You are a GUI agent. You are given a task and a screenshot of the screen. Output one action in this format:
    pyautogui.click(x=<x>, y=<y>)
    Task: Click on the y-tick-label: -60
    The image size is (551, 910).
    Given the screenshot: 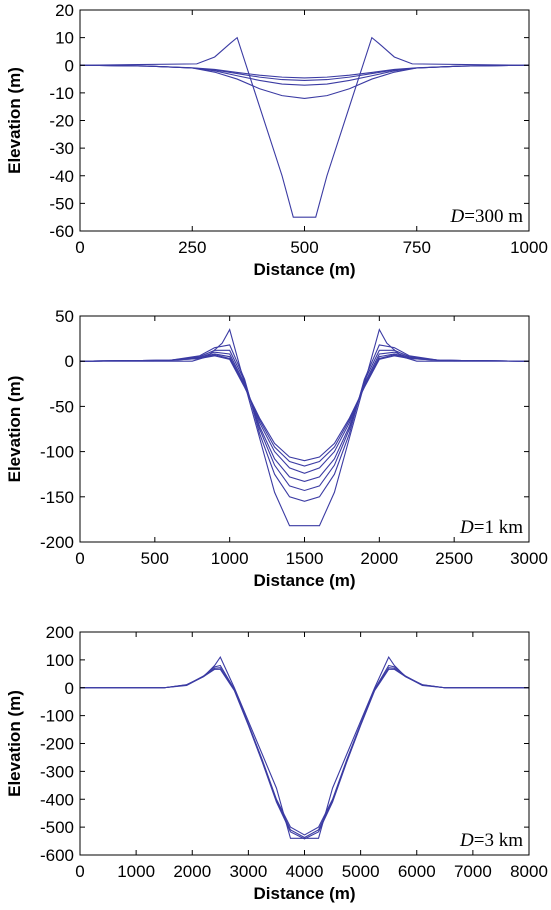 What is the action you would take?
    pyautogui.click(x=61, y=231)
    